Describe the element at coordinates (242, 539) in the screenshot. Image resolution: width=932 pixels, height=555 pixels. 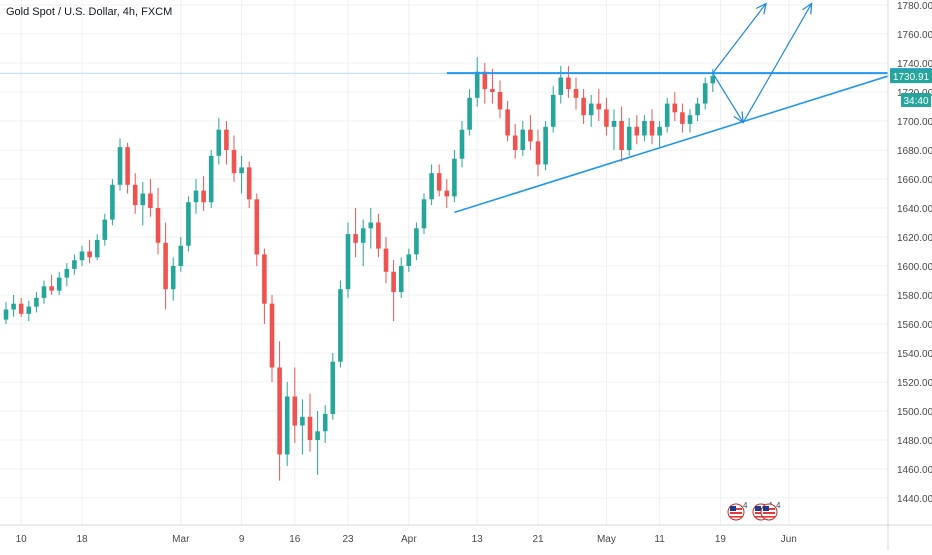
I see `time-tick-label: 9` at that location.